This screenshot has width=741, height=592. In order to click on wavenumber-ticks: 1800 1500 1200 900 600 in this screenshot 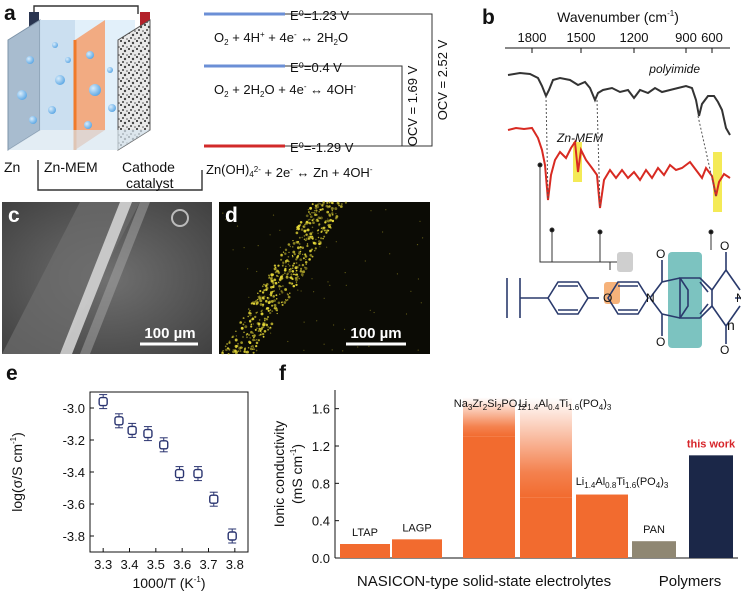, I will do `click(620, 41)`.